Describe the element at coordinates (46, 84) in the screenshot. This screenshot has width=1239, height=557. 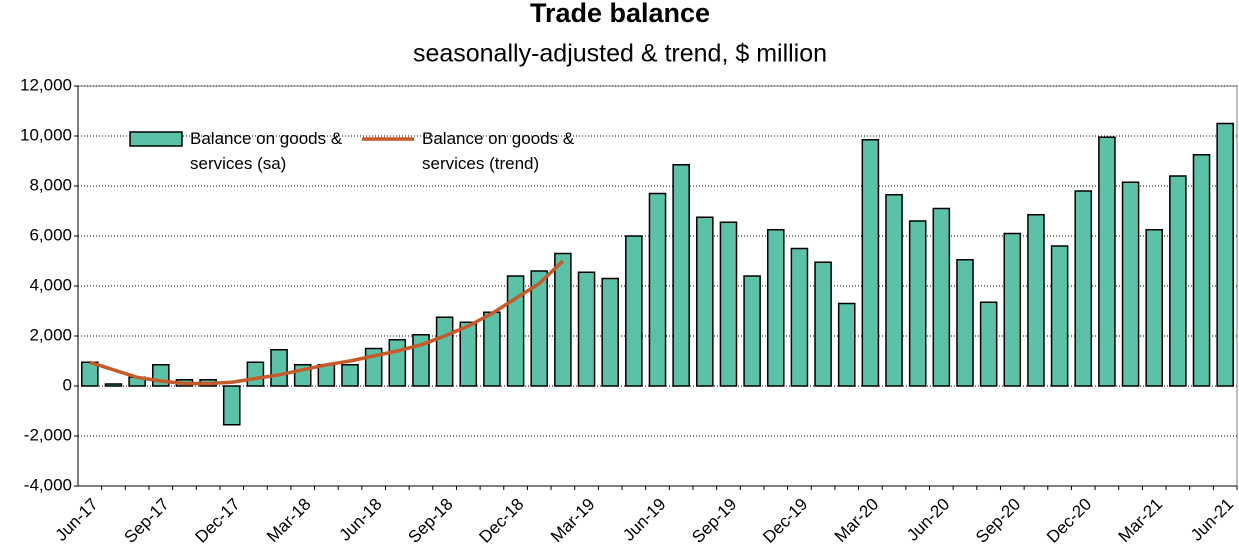
I see `y-tick-label: 12,000` at that location.